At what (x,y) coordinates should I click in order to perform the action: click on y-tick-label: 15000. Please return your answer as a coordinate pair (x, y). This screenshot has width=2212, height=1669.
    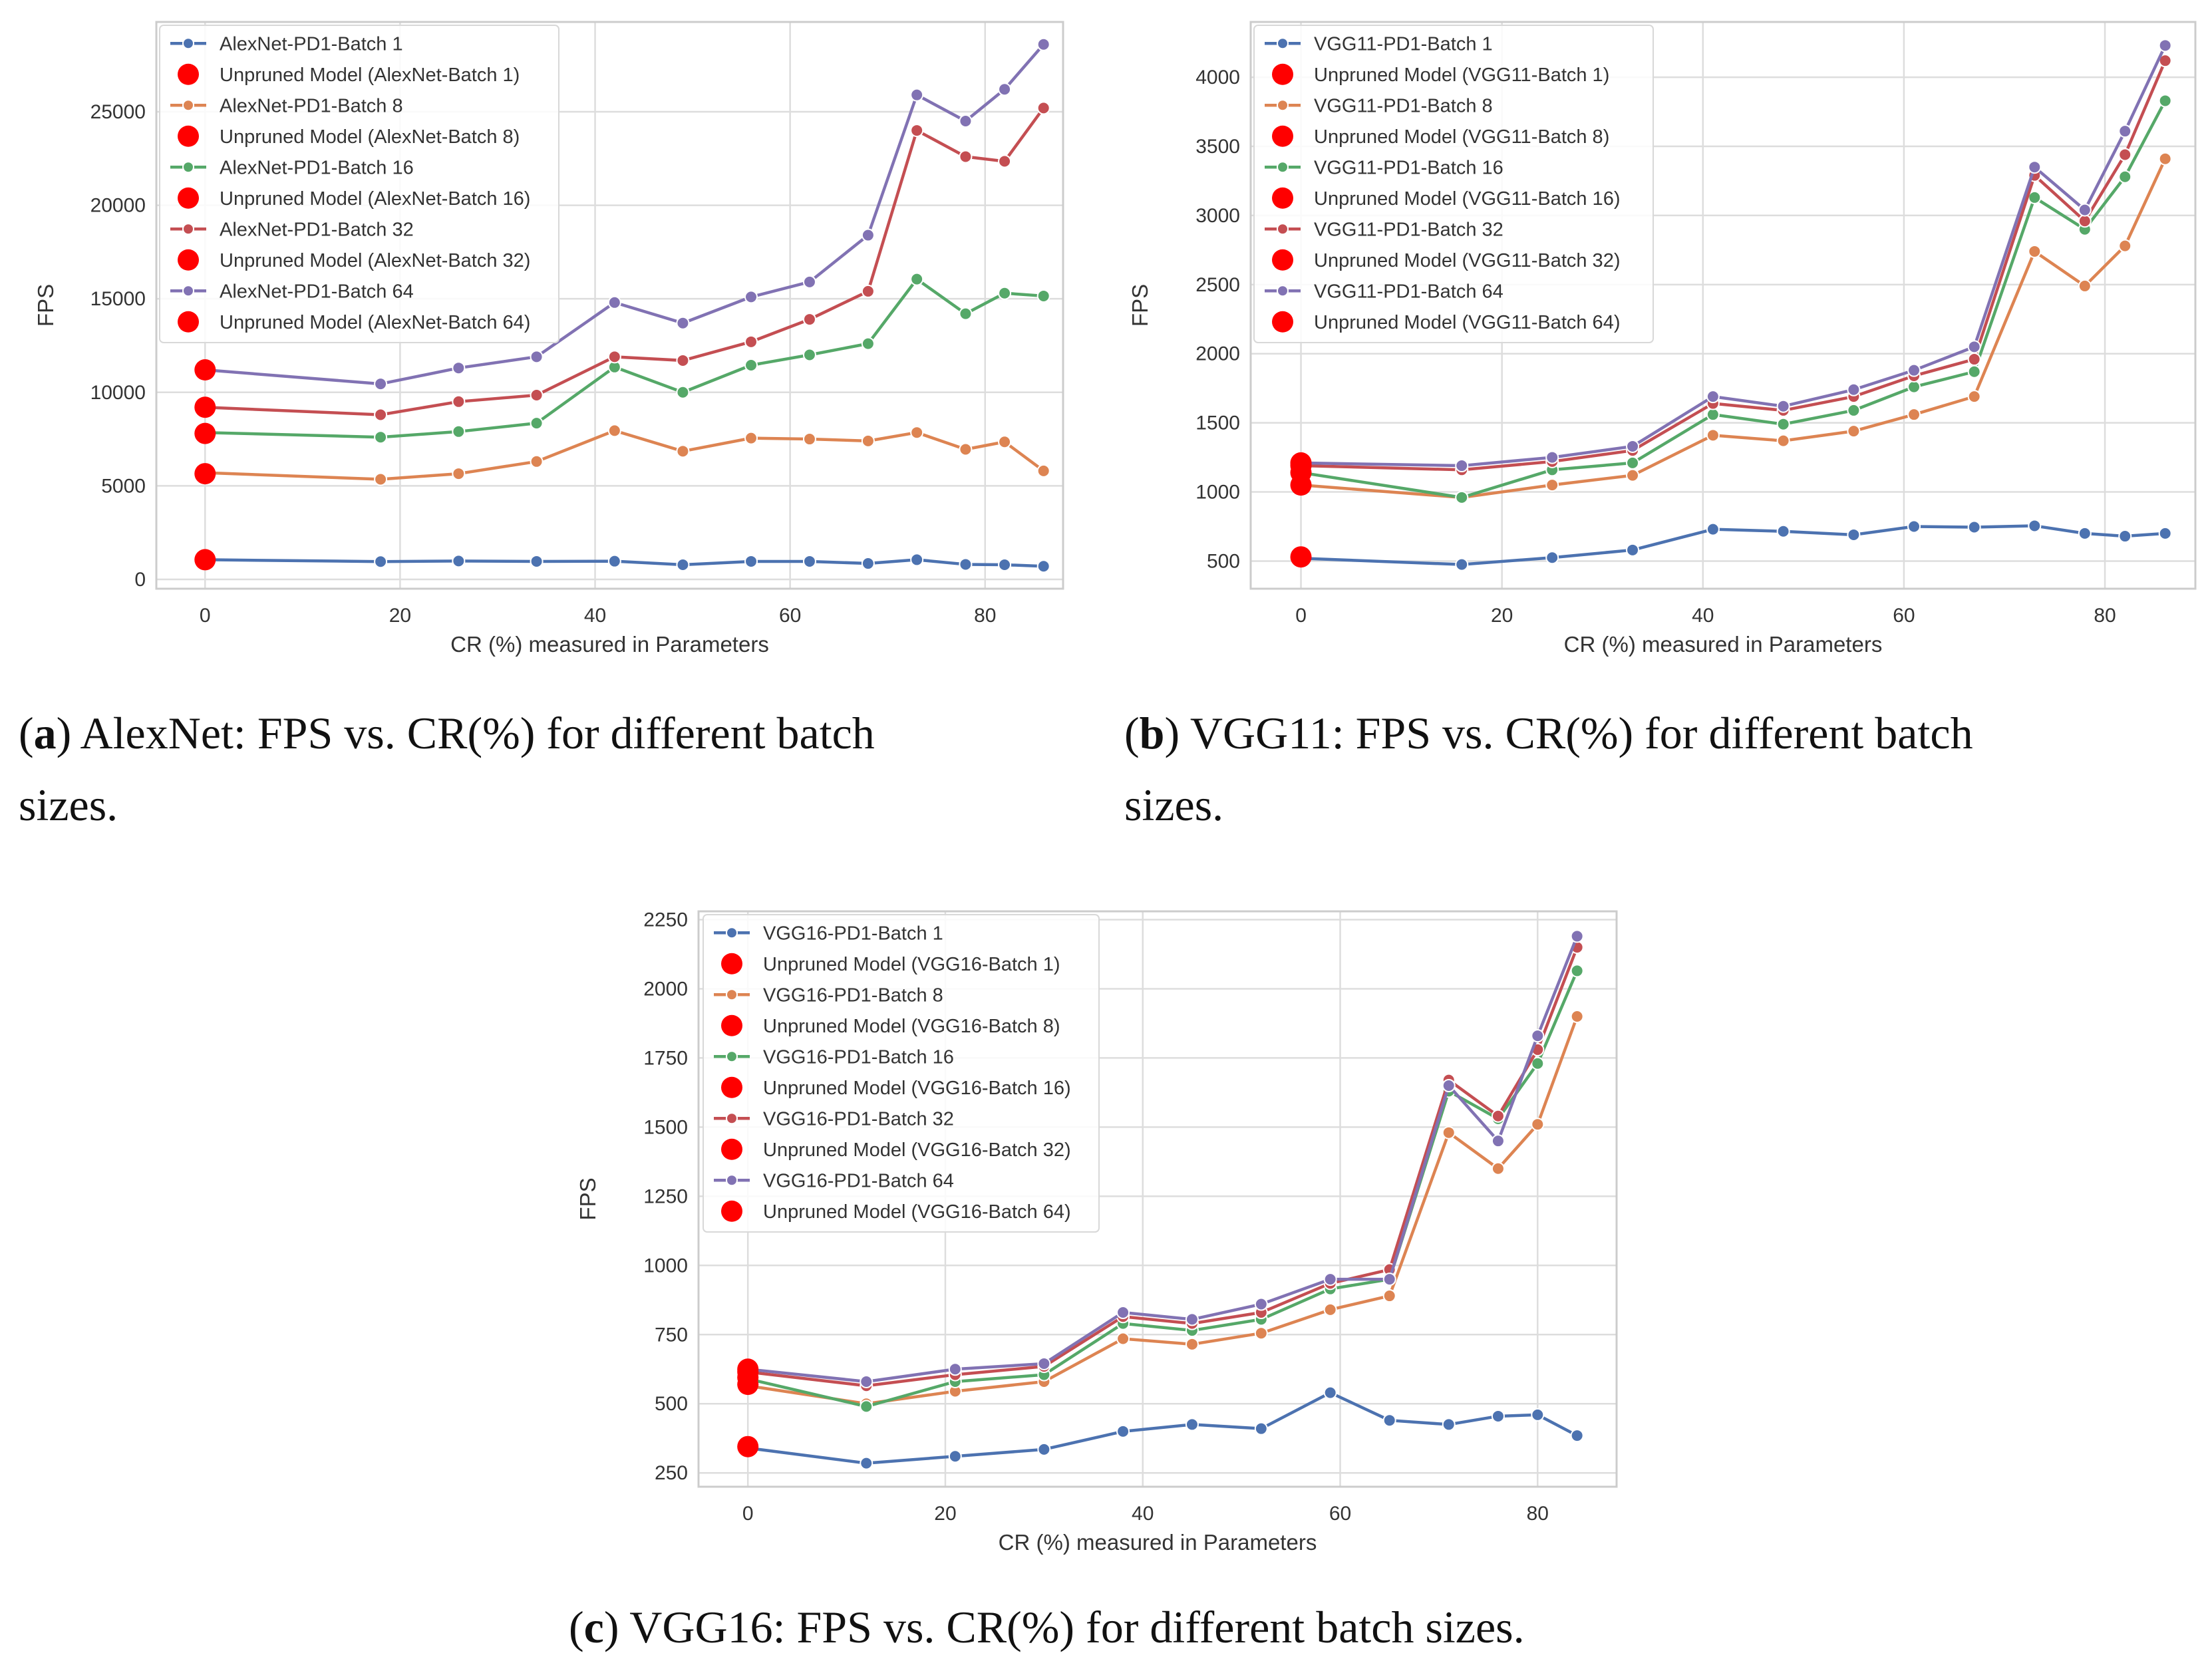
    Looking at the image, I should click on (118, 299).